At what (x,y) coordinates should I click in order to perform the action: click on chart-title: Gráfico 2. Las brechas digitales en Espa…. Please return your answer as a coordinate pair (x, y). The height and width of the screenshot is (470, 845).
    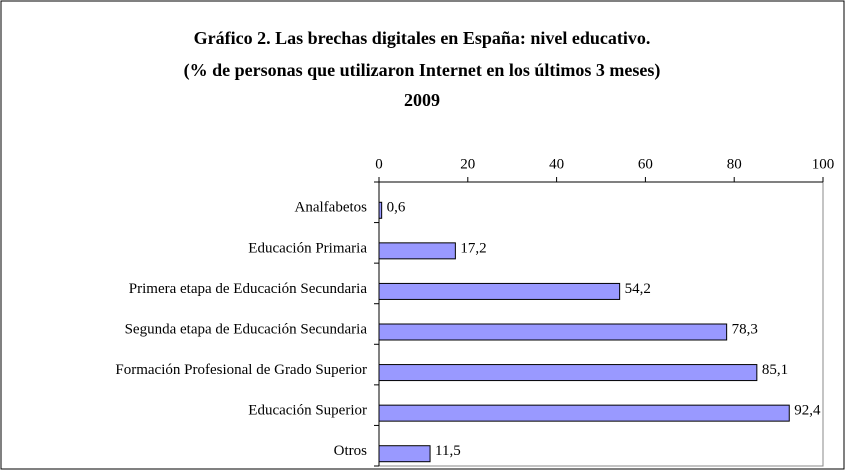
    Looking at the image, I should click on (422, 38).